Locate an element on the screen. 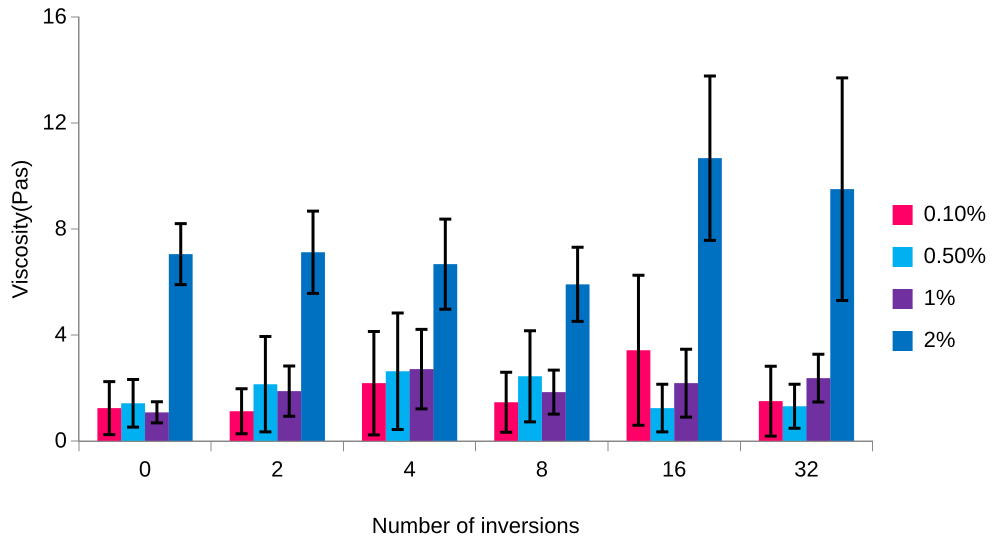 Image resolution: width=1000 pixels, height=548 pixels. x-tick-label: 32 is located at coordinates (806, 469).